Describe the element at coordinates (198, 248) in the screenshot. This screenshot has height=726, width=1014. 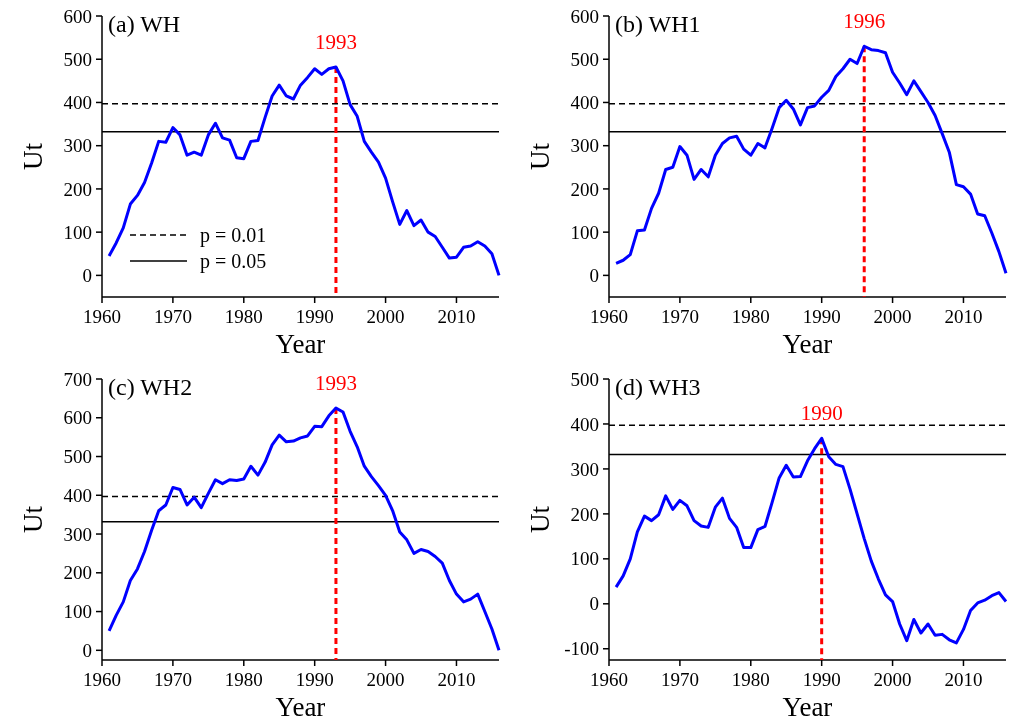
I see `key-box: p = 0.01 p = 0.05` at that location.